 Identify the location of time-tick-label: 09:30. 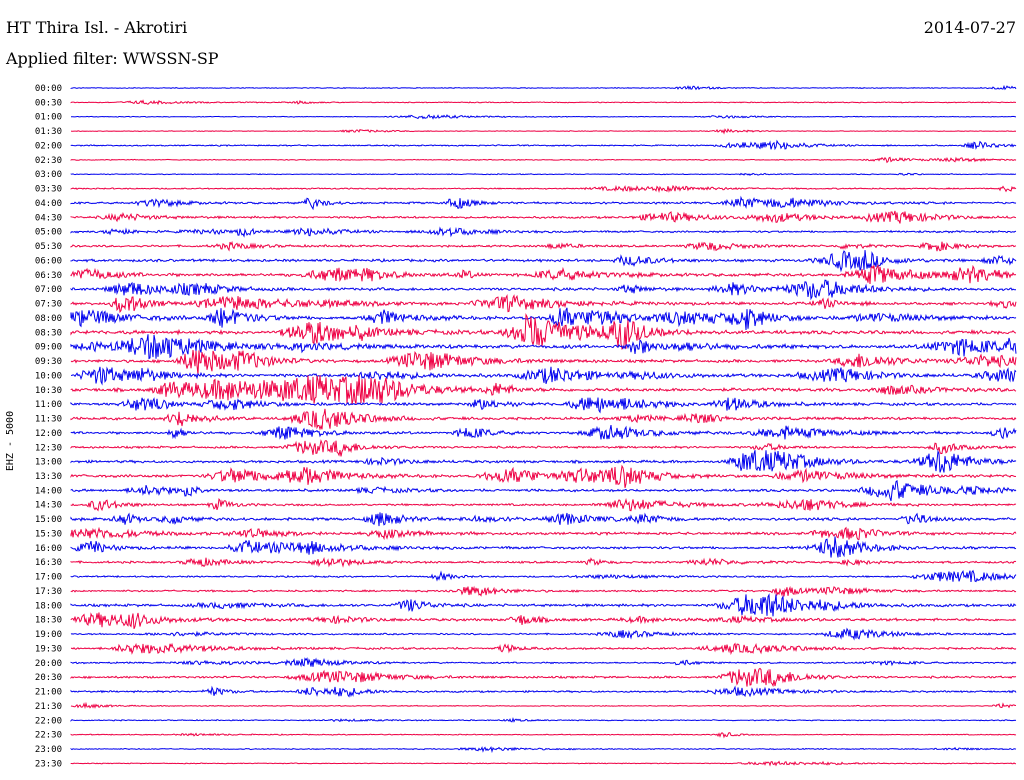
(48, 362).